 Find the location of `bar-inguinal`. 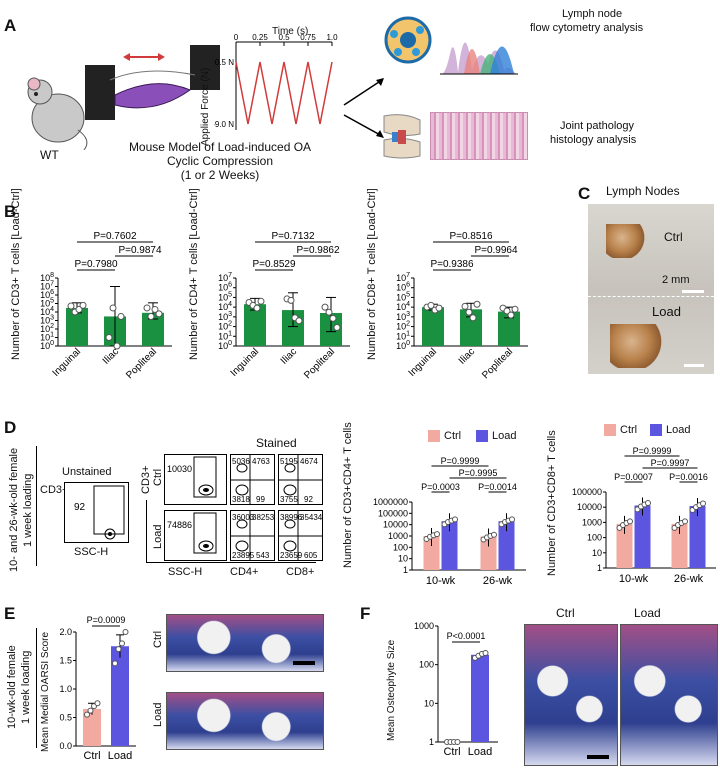

bar-inguinal is located at coordinates (255, 325).